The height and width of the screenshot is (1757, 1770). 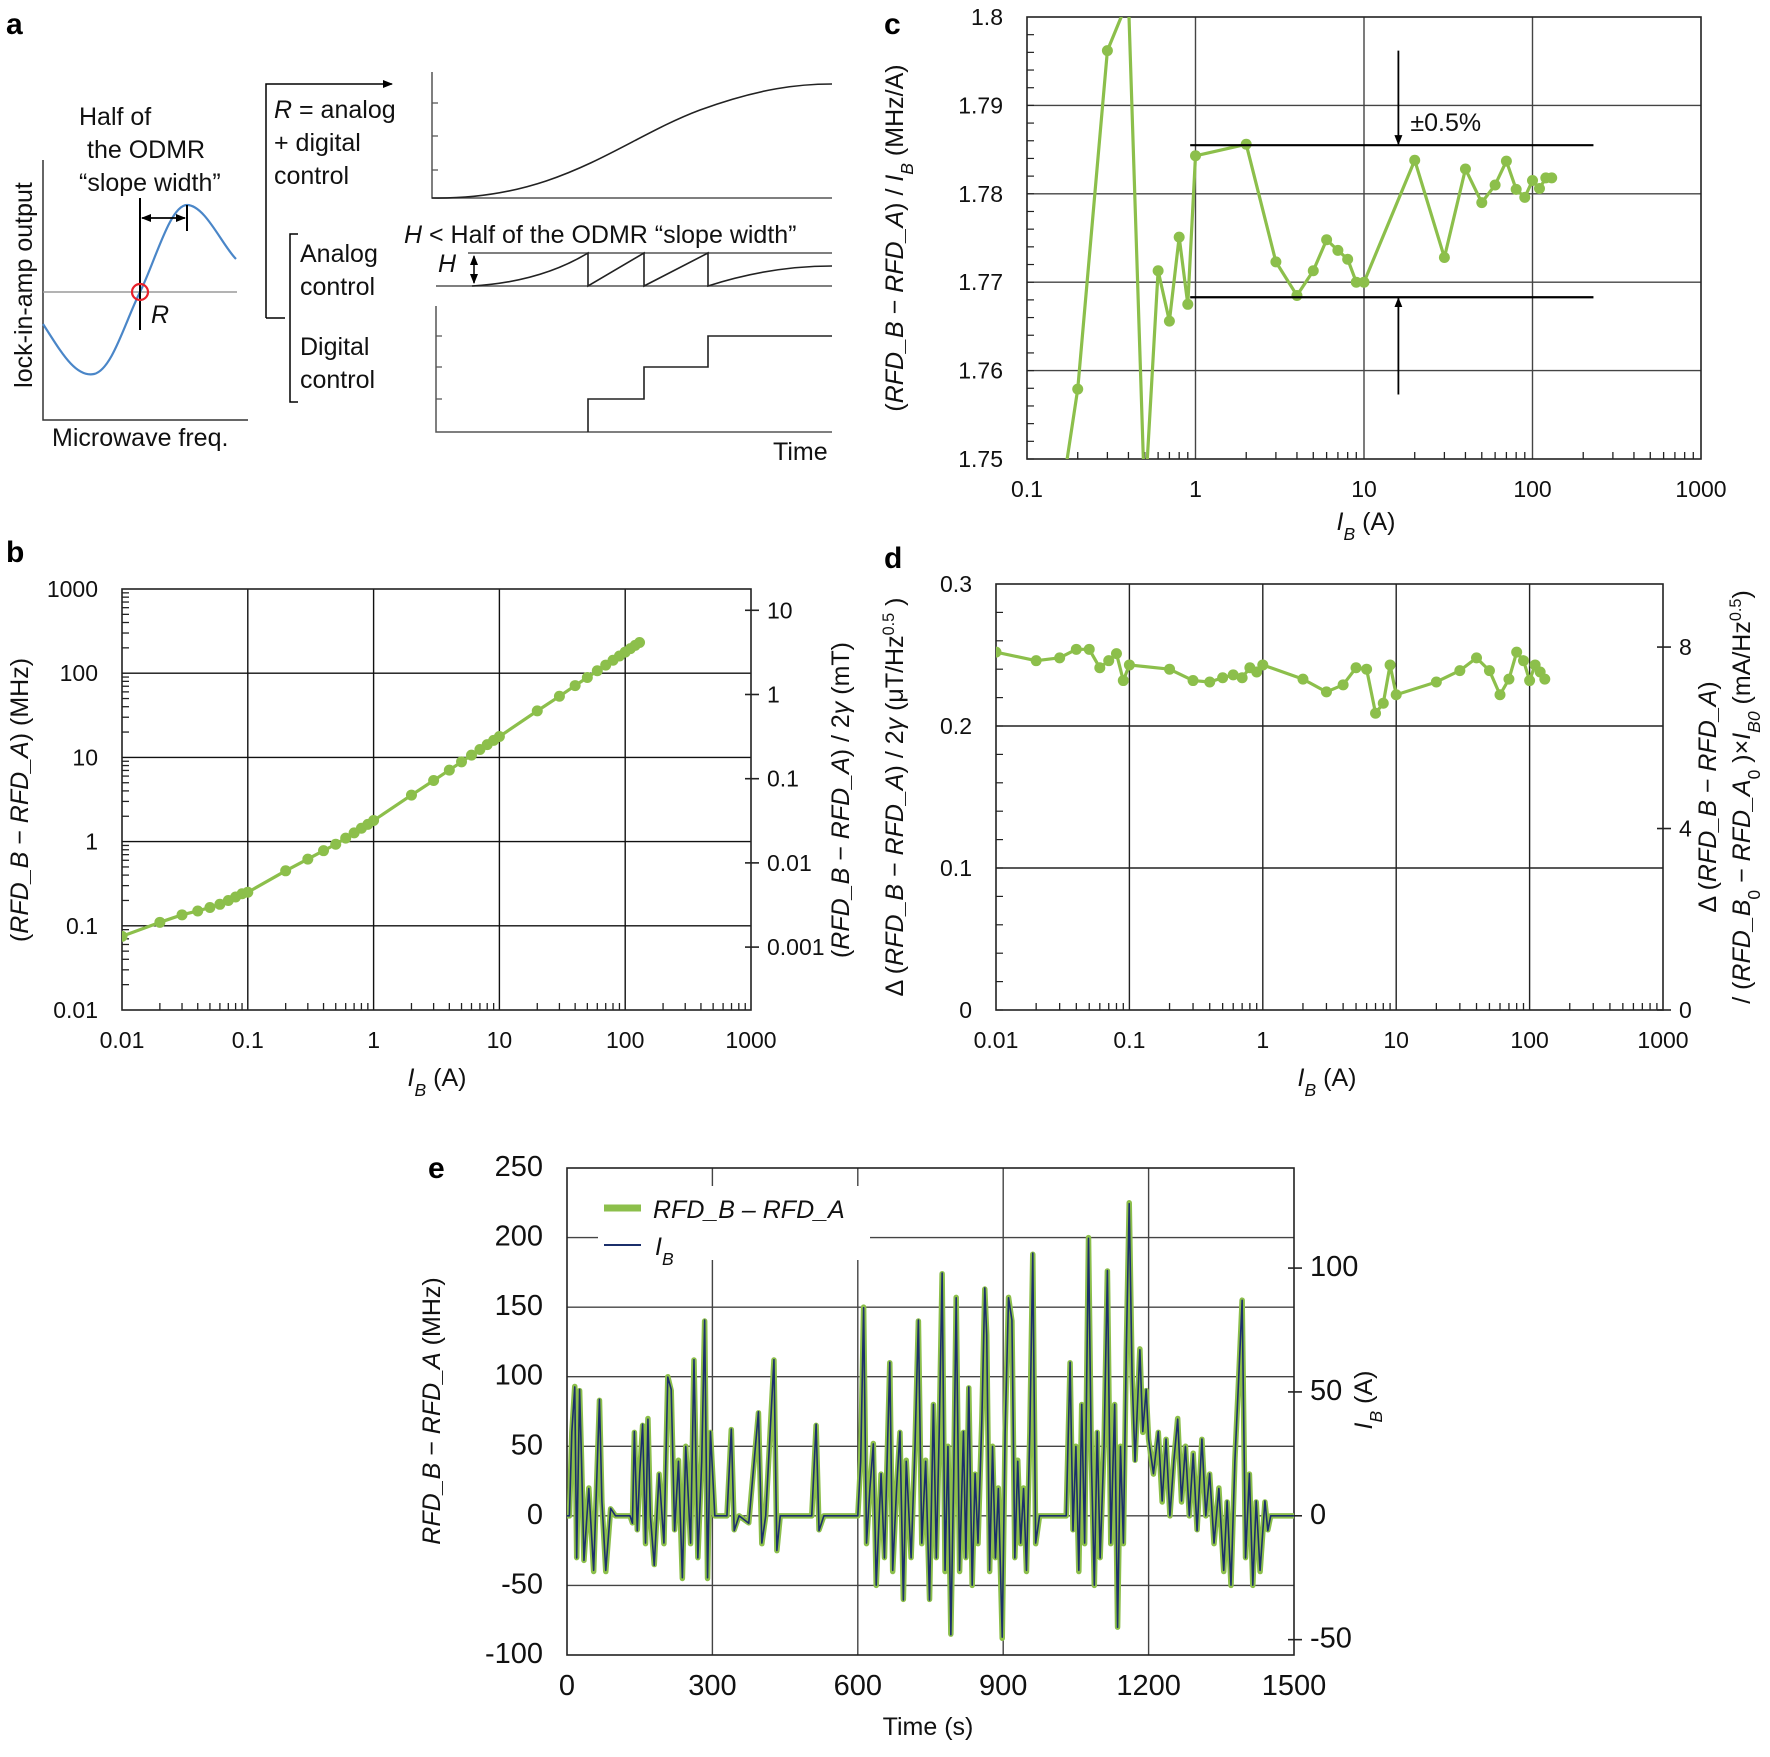 What do you see at coordinates (519, 1167) in the screenshot?
I see `y-tick-label: 250` at bounding box center [519, 1167].